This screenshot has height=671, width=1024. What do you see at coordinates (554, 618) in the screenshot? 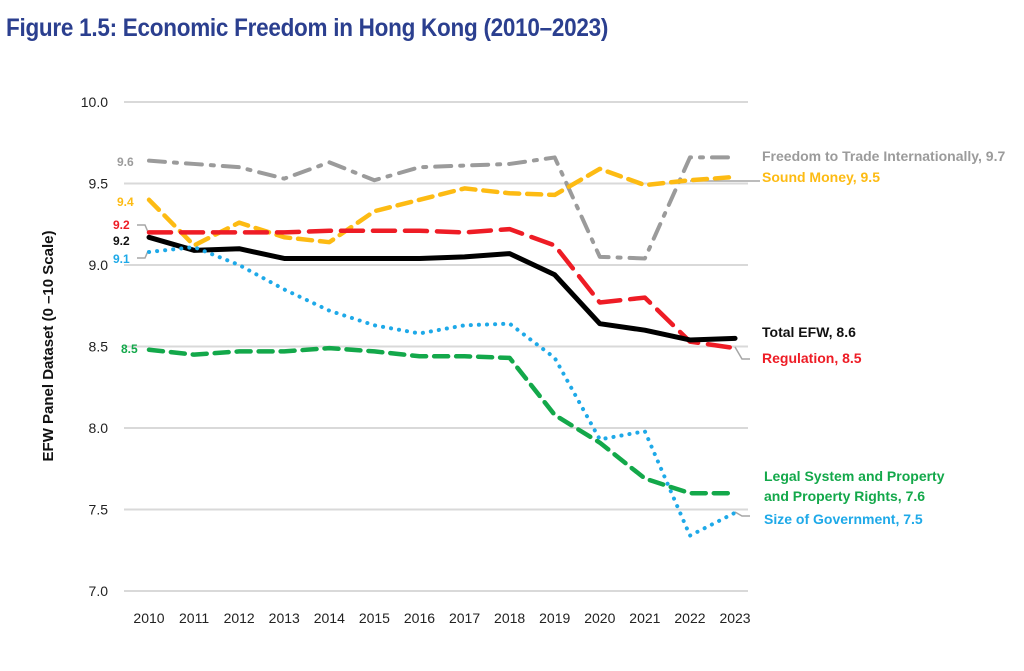
I see `x-tick-label: 2019` at bounding box center [554, 618].